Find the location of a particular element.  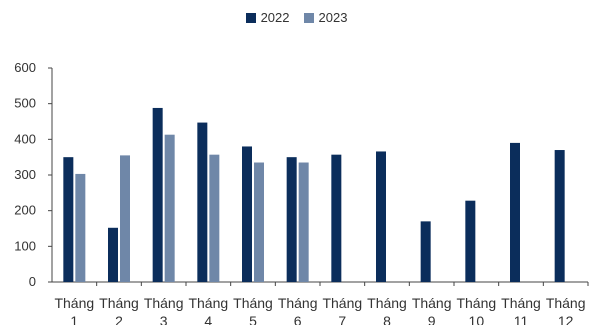

y-tick-label: 0 is located at coordinates (32, 281).